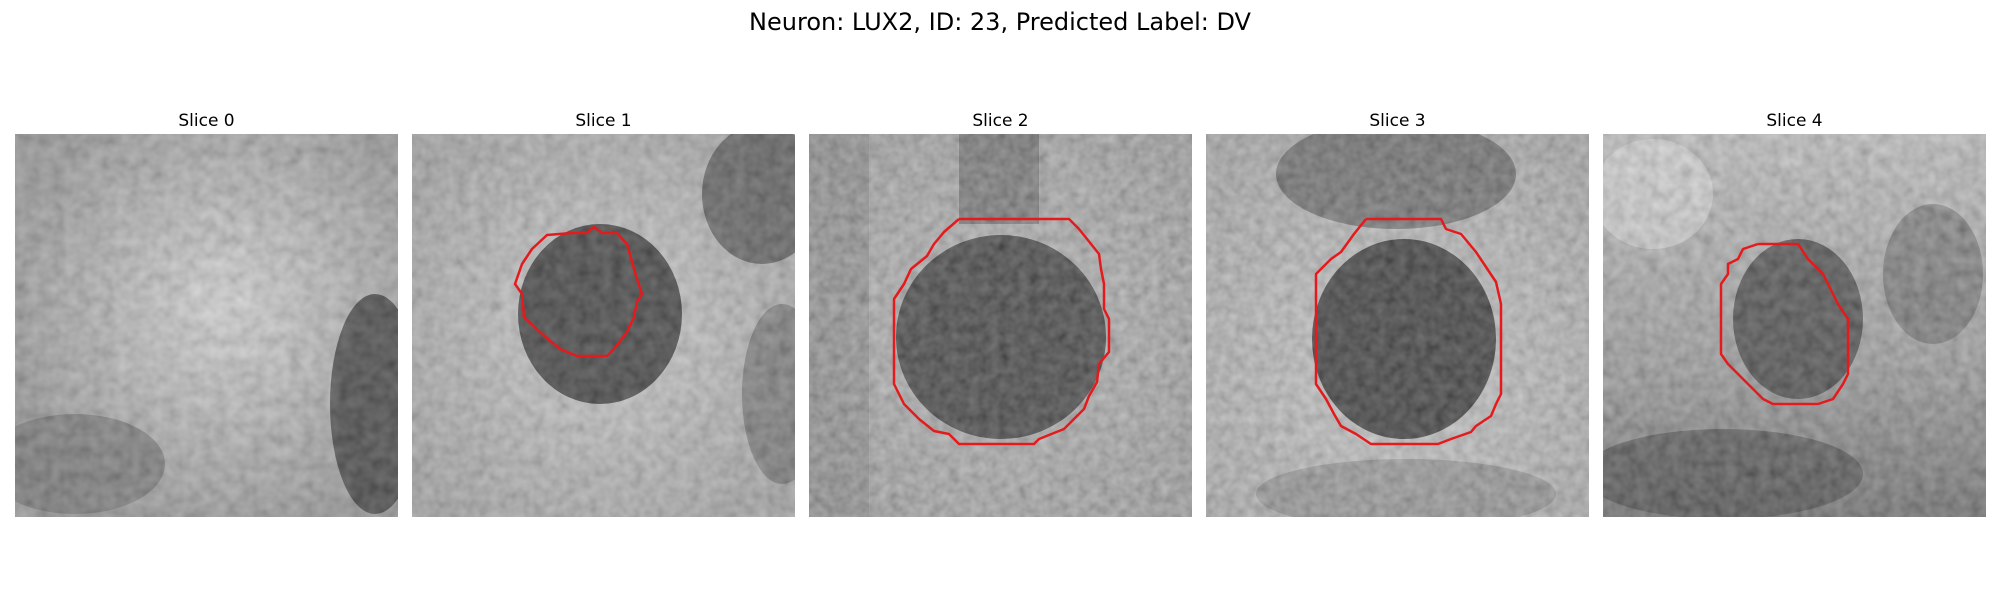 The height and width of the screenshot is (600, 2000). I want to click on slice-panel-4: Slice 4, so click(1794, 312).